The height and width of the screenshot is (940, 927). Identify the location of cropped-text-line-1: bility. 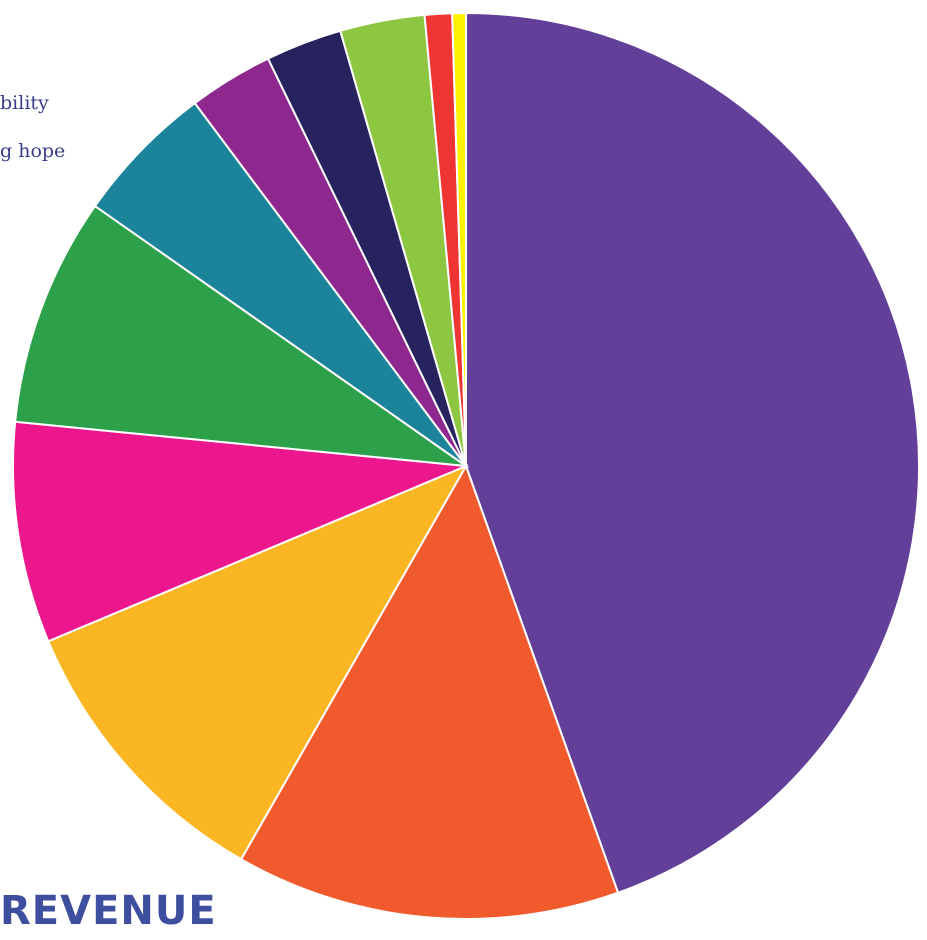
(24, 103).